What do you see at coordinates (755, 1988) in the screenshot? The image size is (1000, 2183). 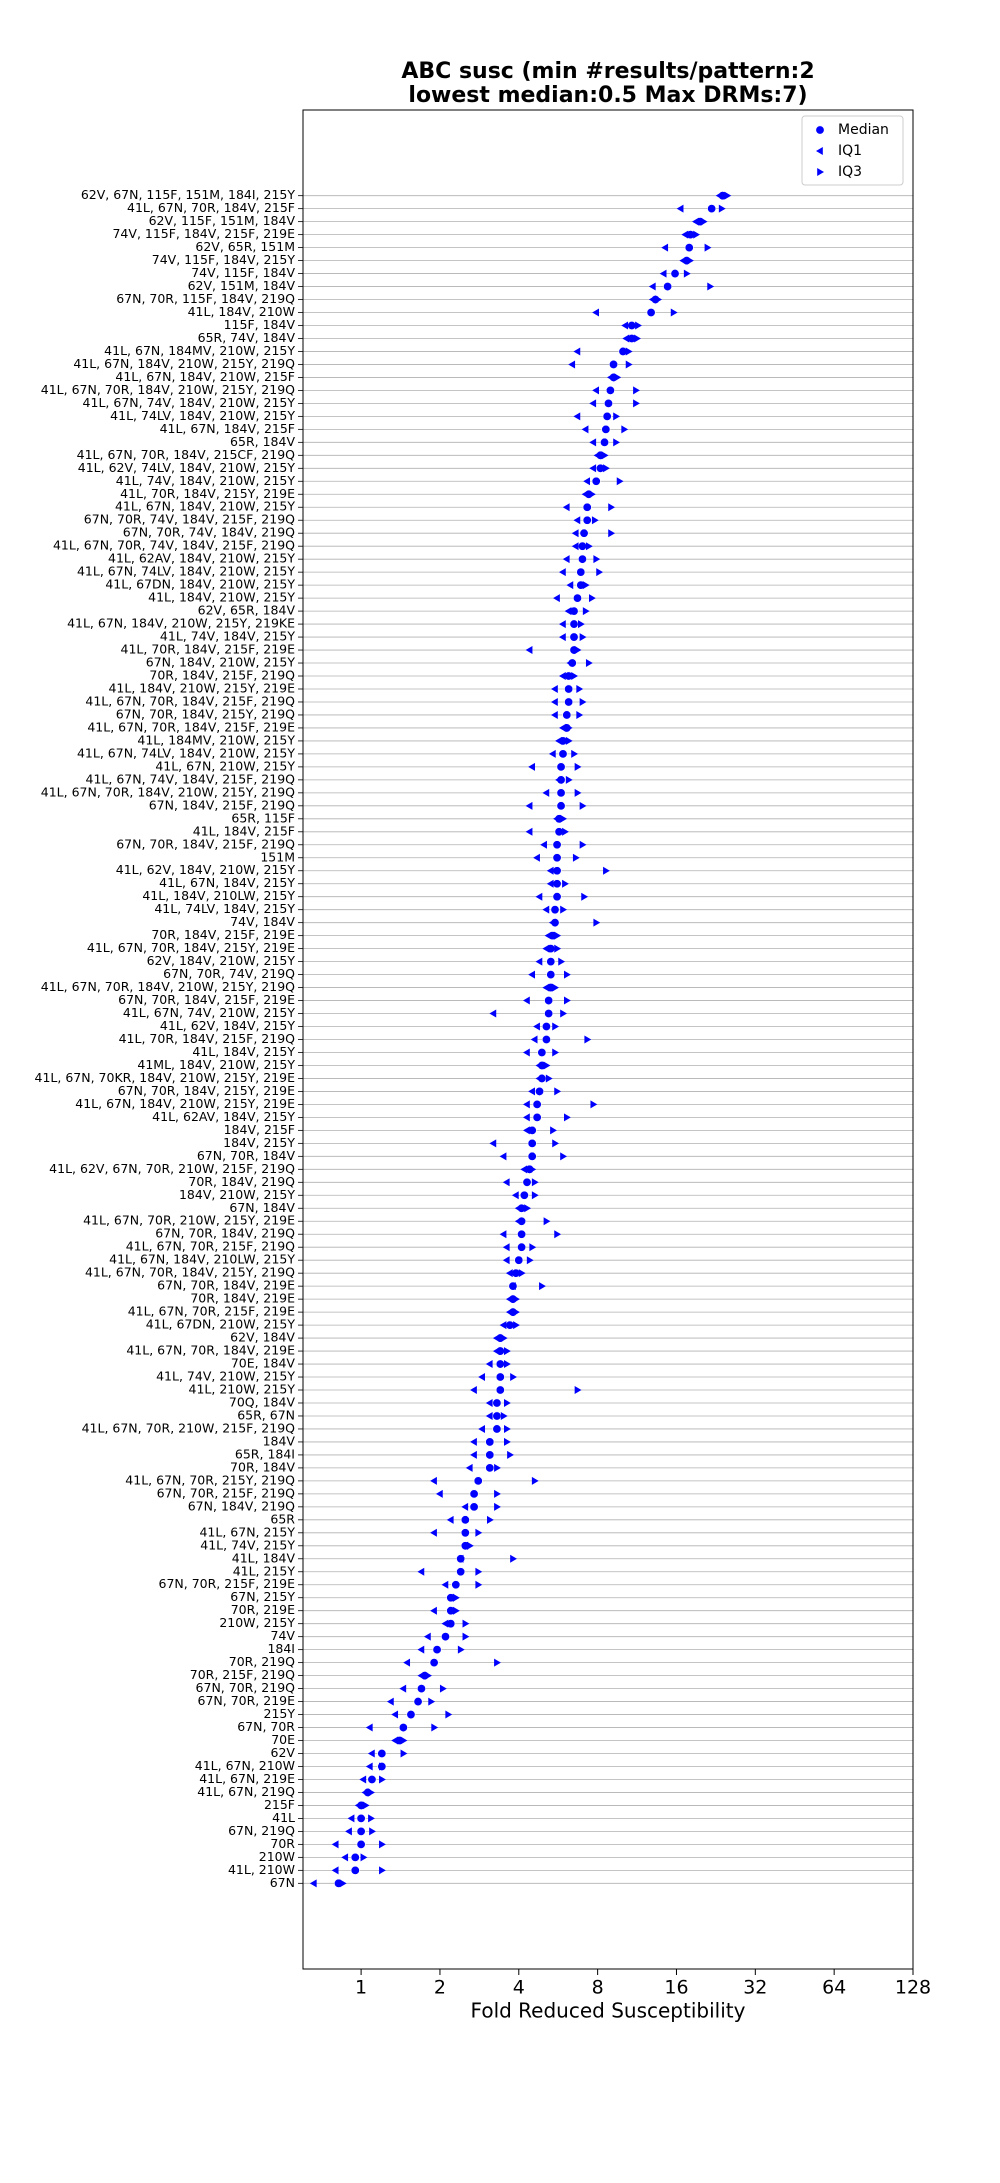 I see `x-tick-label: 32` at bounding box center [755, 1988].